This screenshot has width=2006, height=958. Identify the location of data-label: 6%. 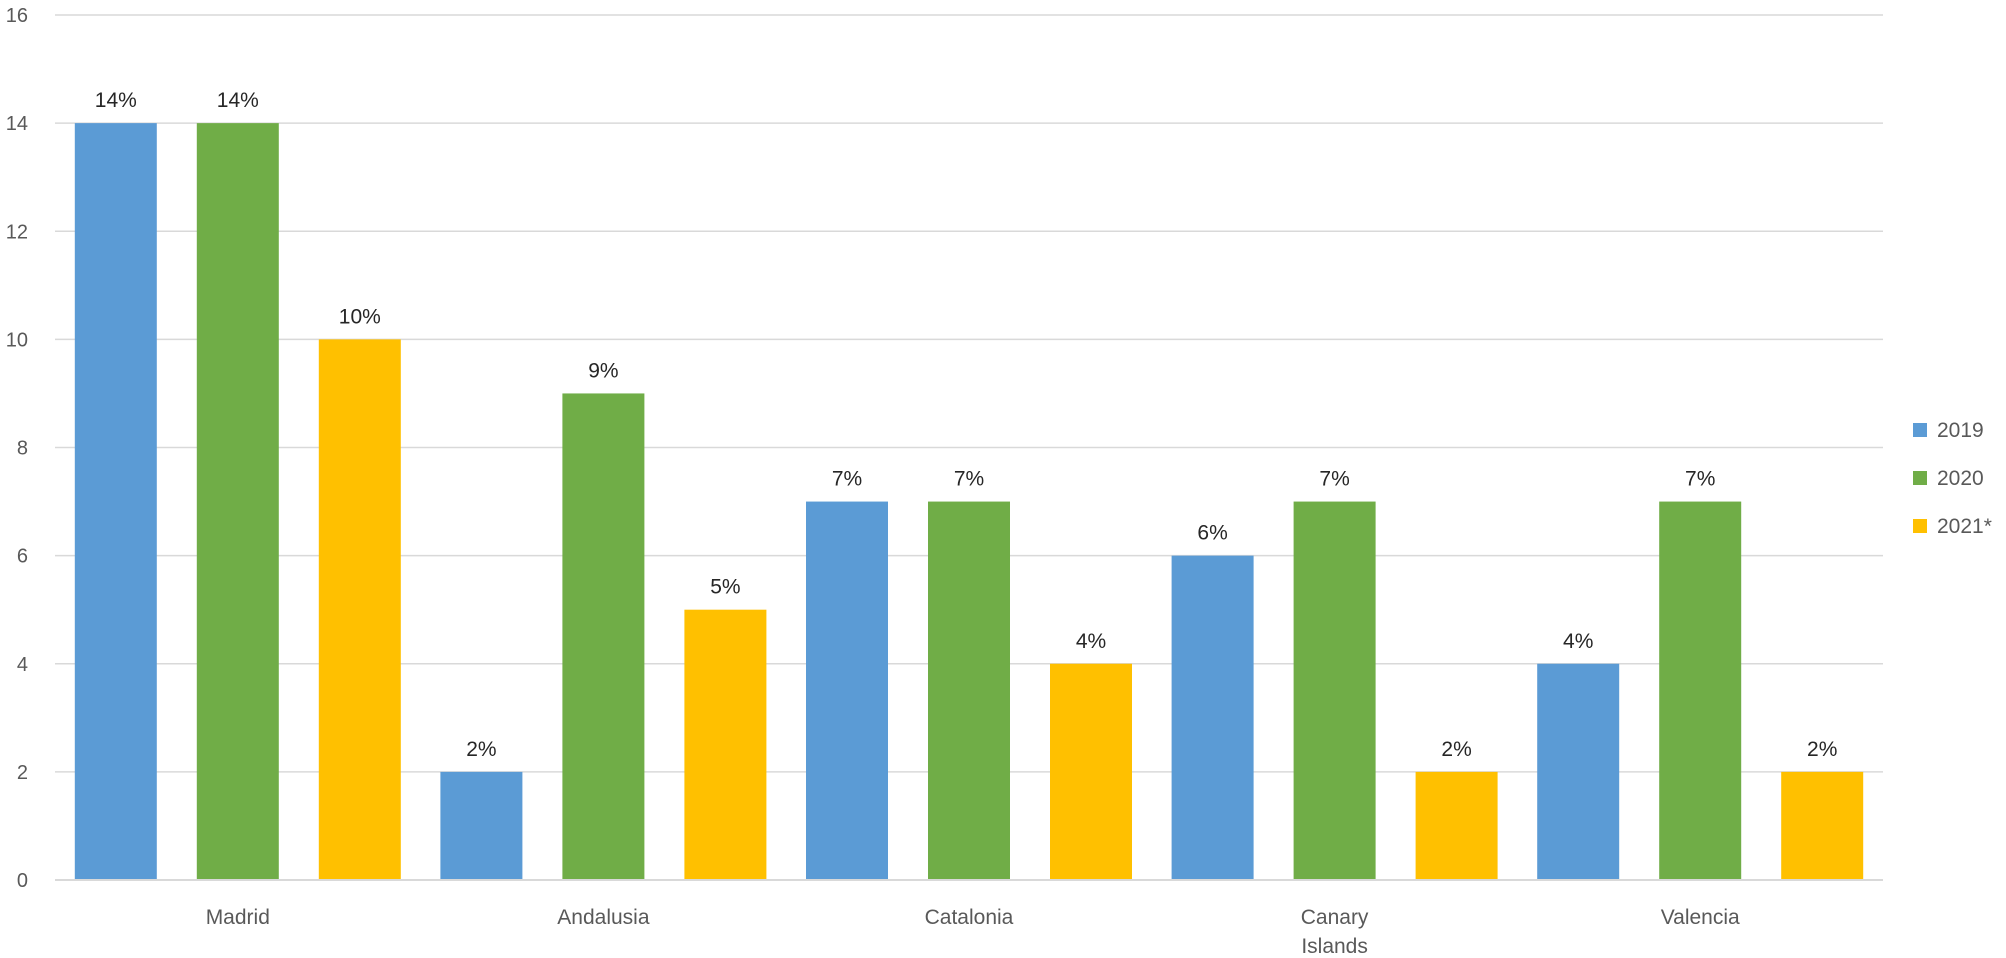
(1212, 533).